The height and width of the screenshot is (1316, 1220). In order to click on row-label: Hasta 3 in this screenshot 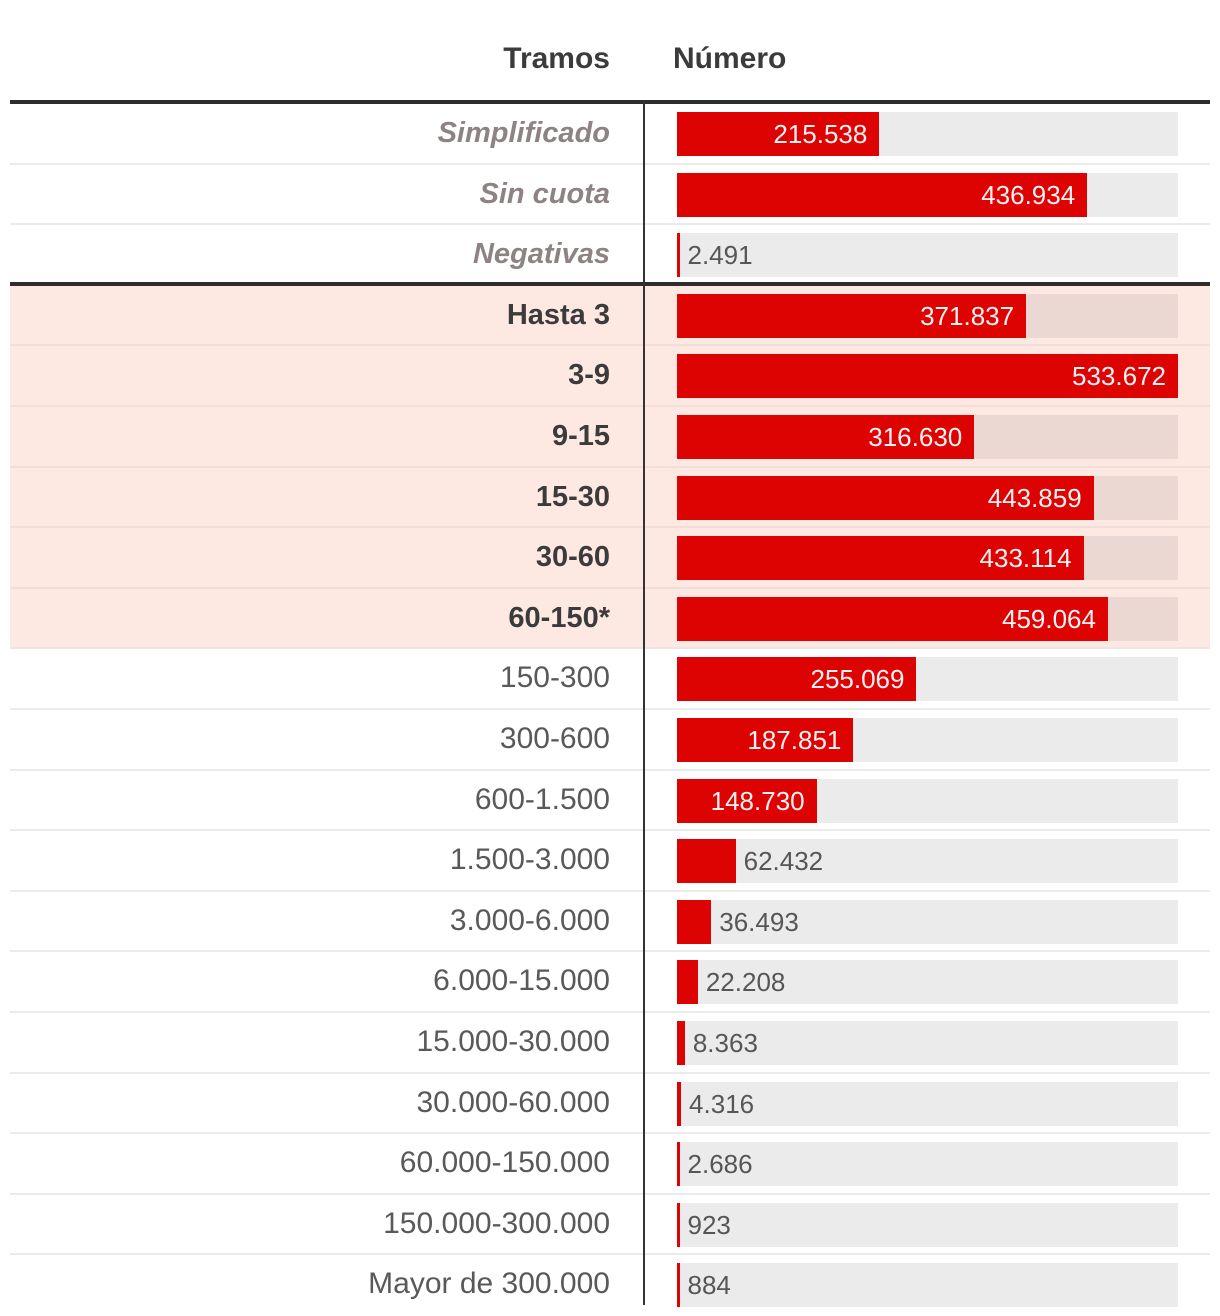, I will do `click(558, 314)`.